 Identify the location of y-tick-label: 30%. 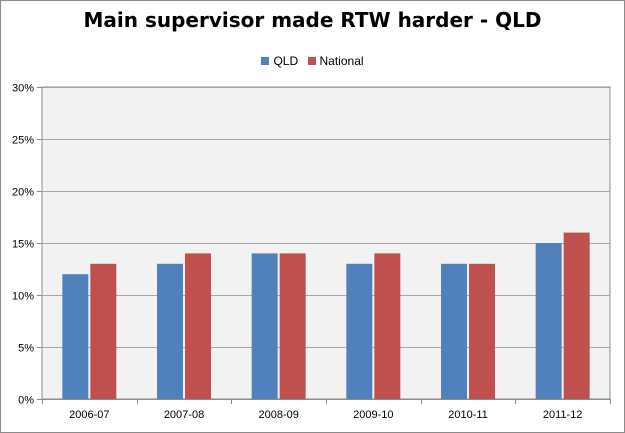
(23, 89).